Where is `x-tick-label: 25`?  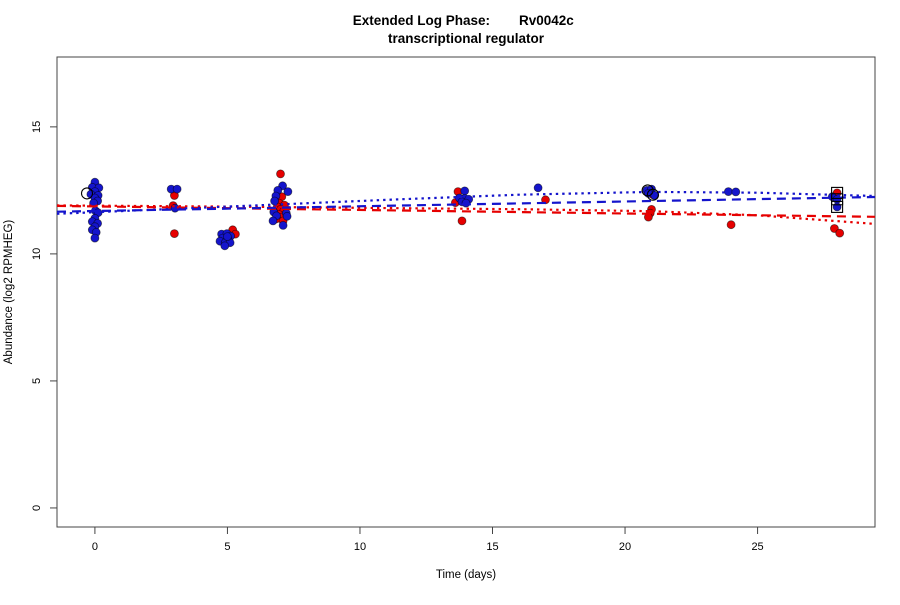
x-tick-label: 25 is located at coordinates (757, 547).